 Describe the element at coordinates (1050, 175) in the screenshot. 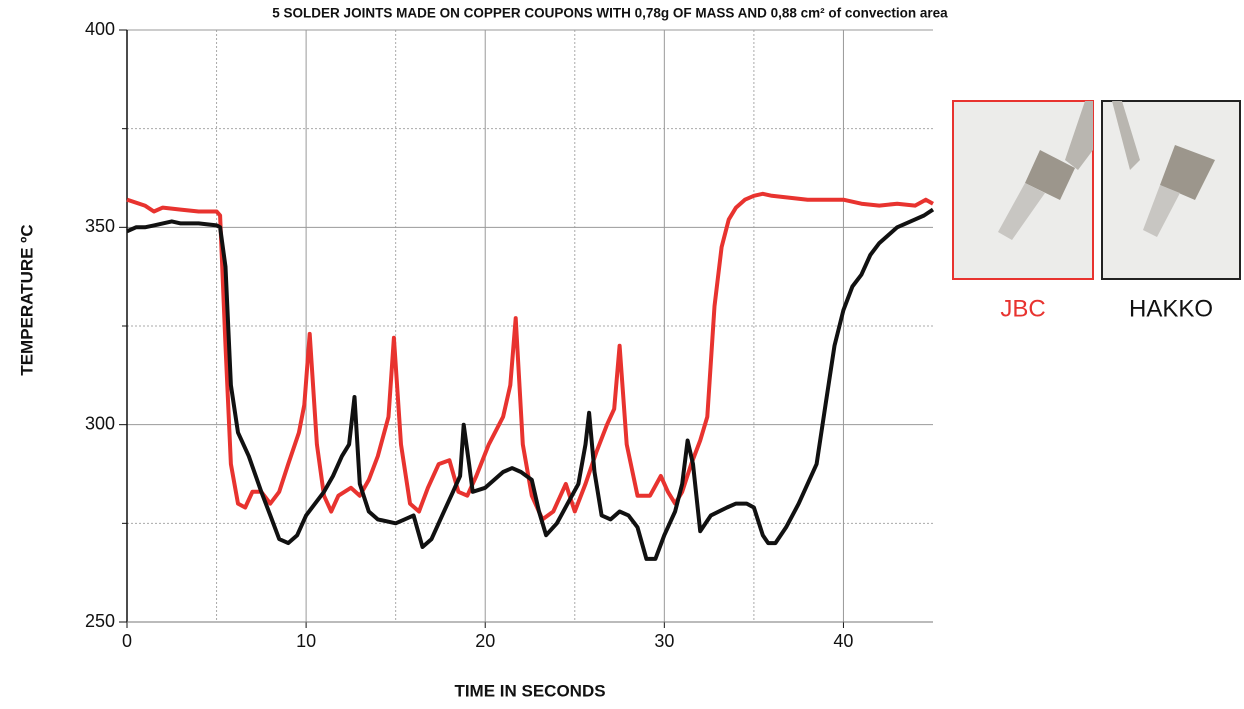

I see `jbc-sleeve` at that location.